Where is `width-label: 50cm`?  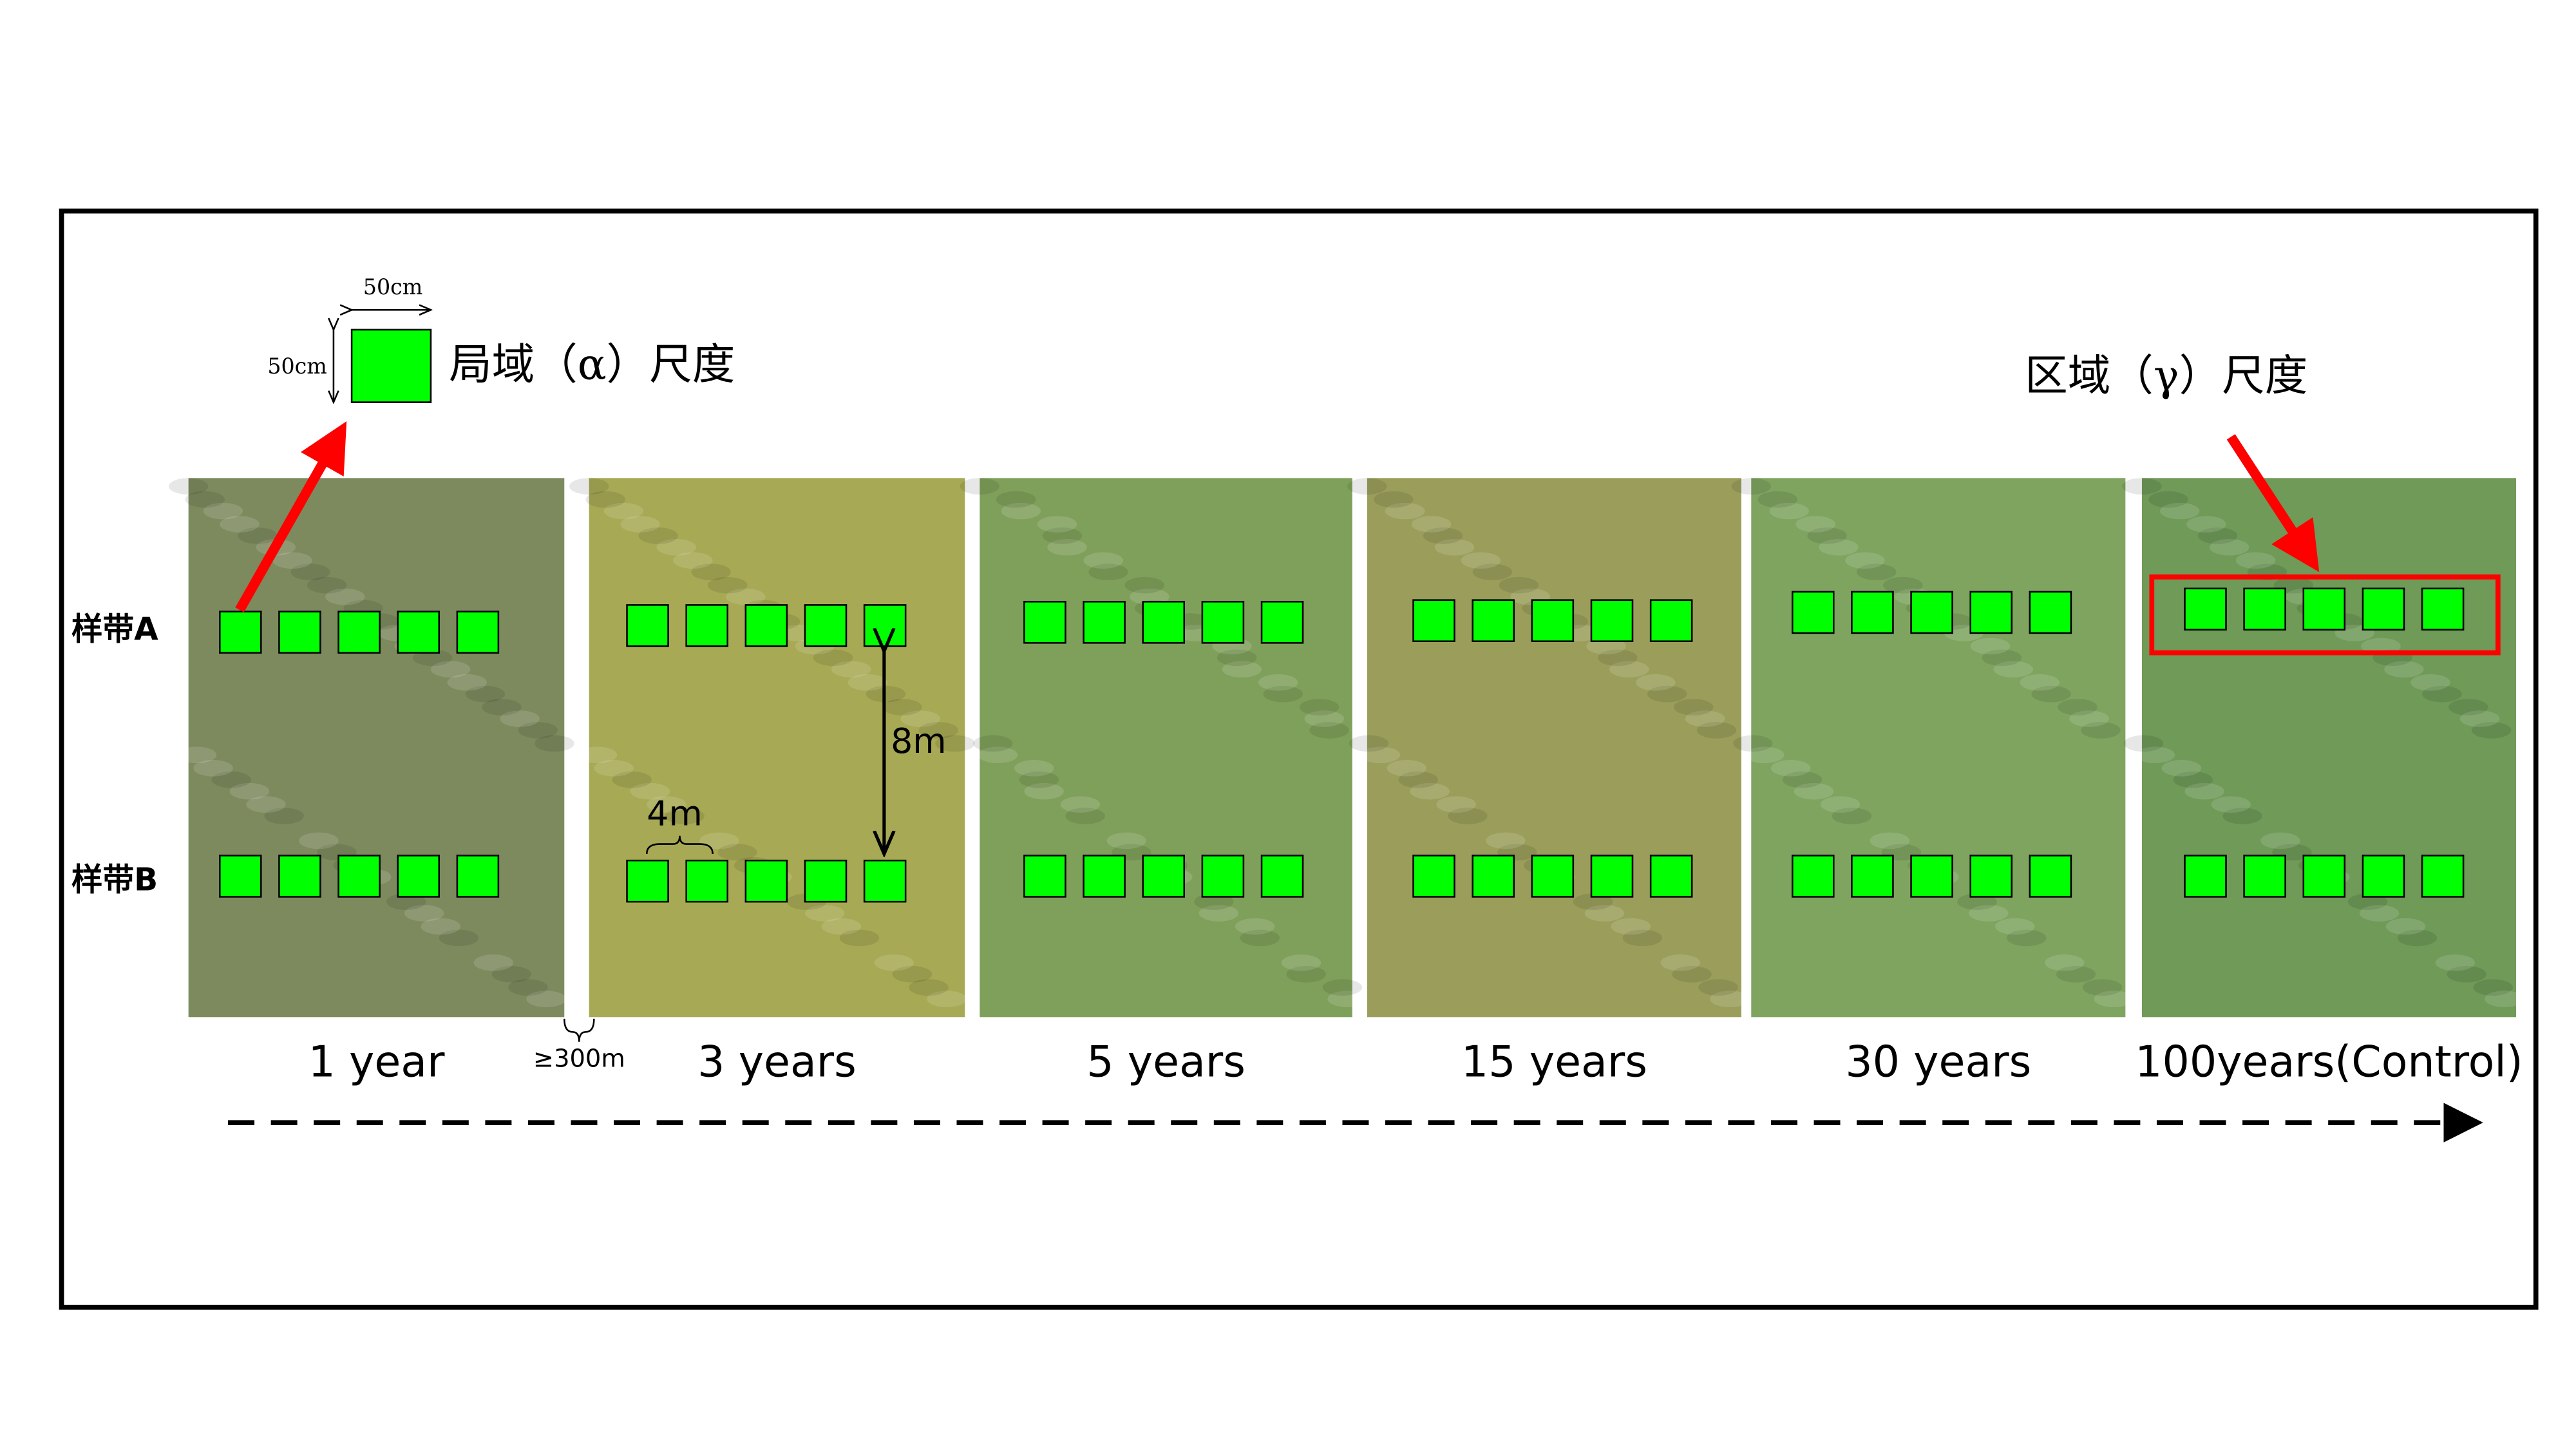
width-label: 50cm is located at coordinates (393, 286).